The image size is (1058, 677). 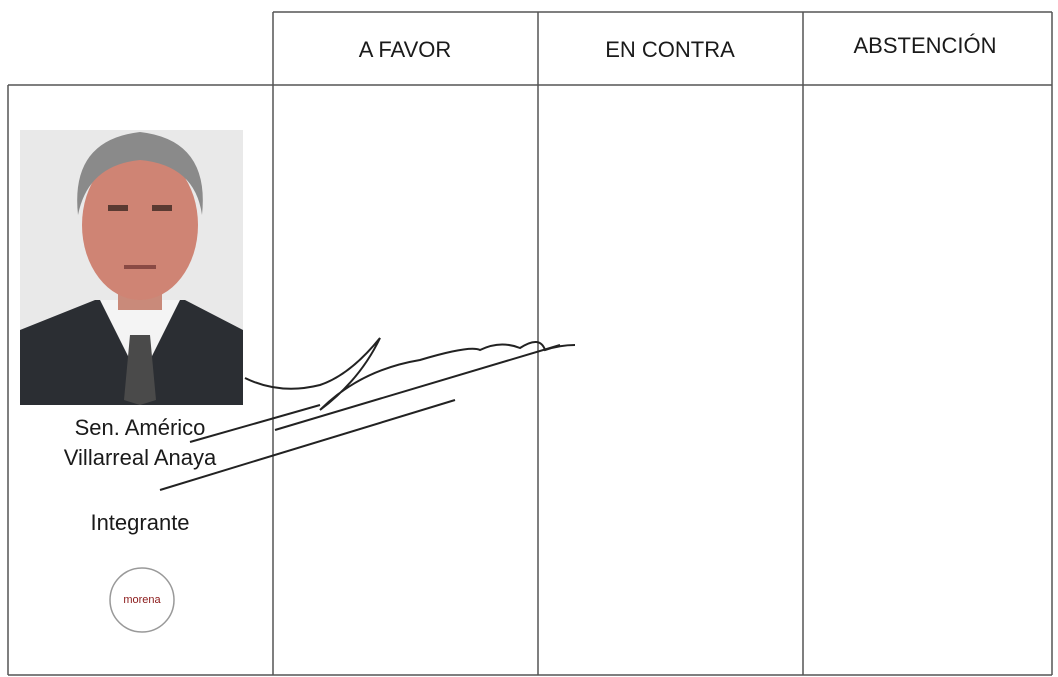 I want to click on column-header: ABSTENCIÓN, so click(x=925, y=45).